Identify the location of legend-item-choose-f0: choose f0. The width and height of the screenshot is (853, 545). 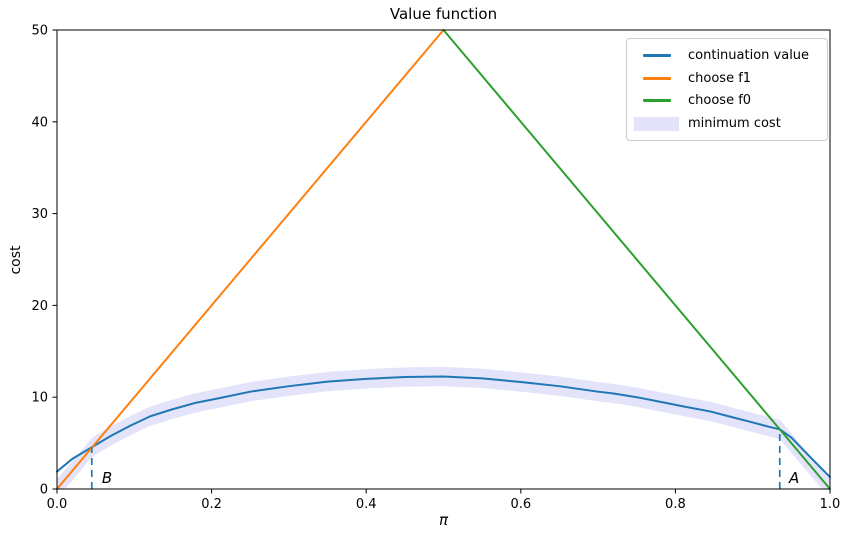
(730, 100).